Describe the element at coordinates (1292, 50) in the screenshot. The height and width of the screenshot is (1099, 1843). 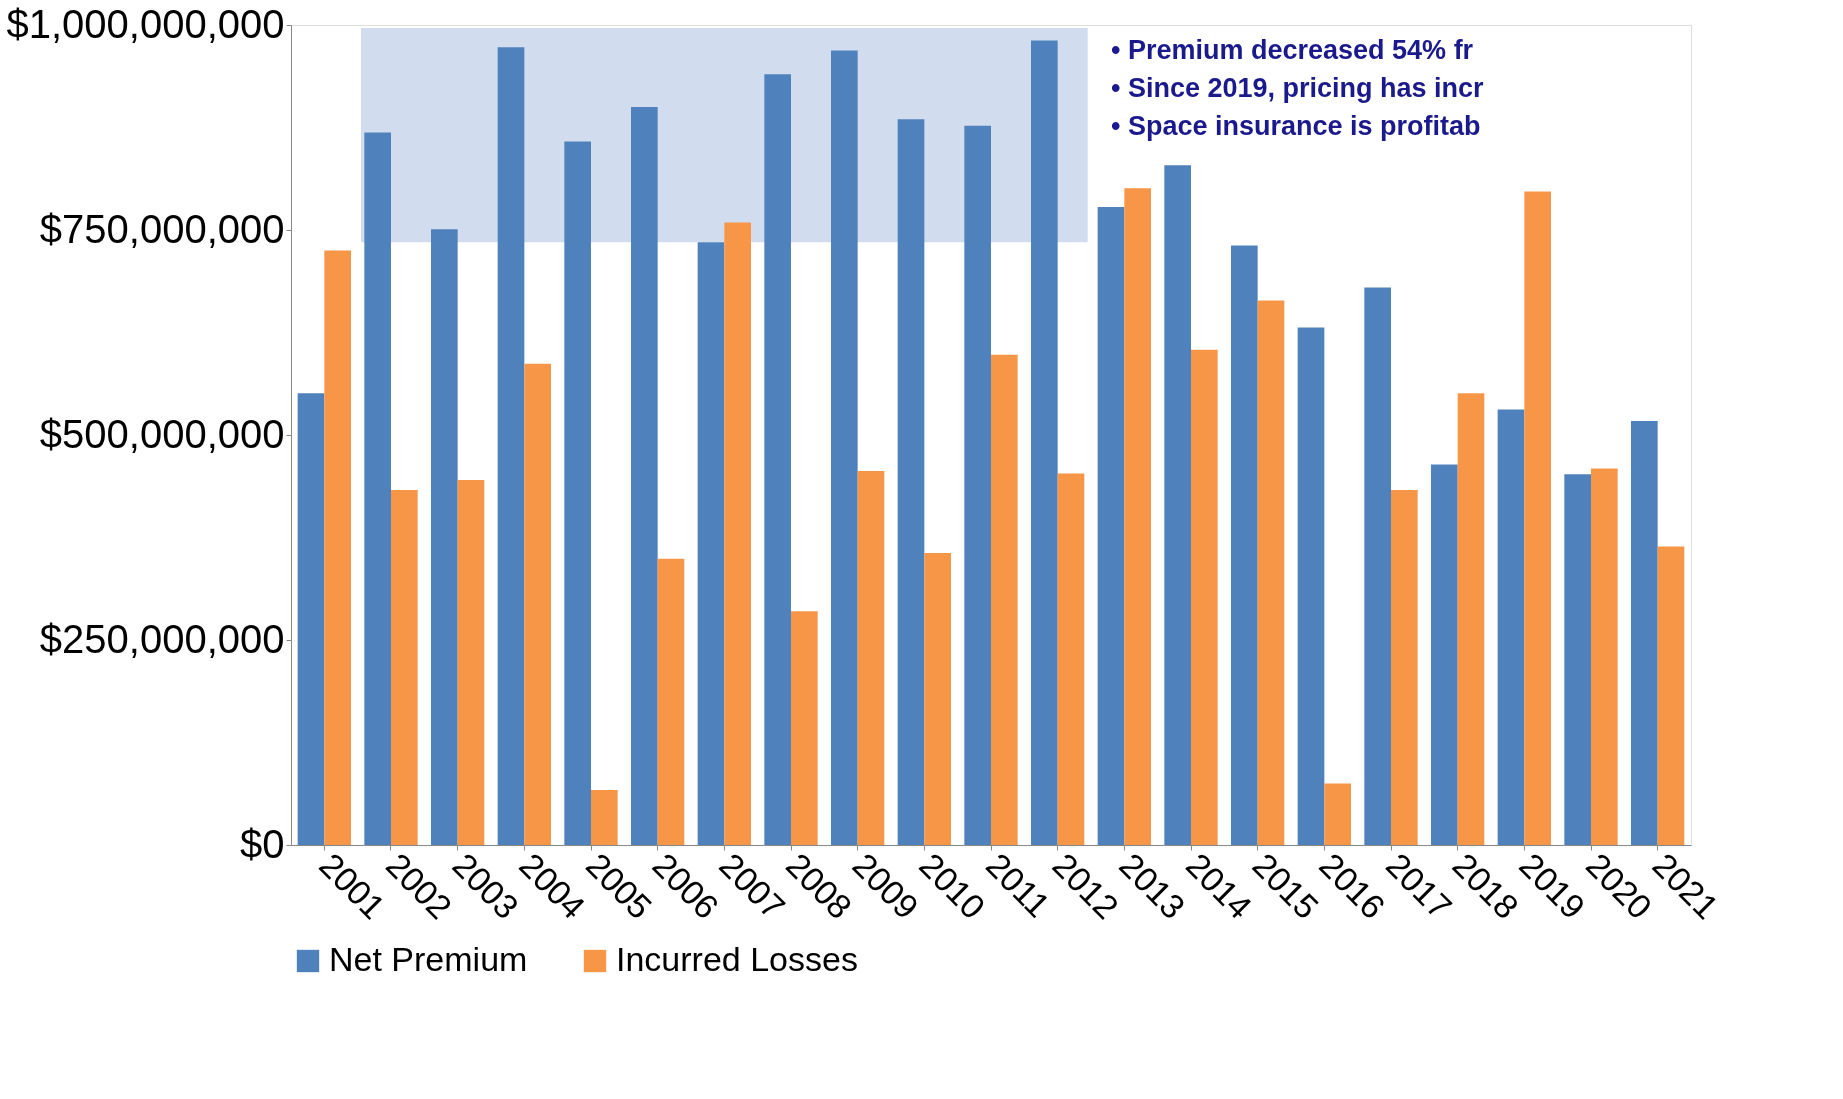
I see `annotation: • Premium decreased 54% fr` at that location.